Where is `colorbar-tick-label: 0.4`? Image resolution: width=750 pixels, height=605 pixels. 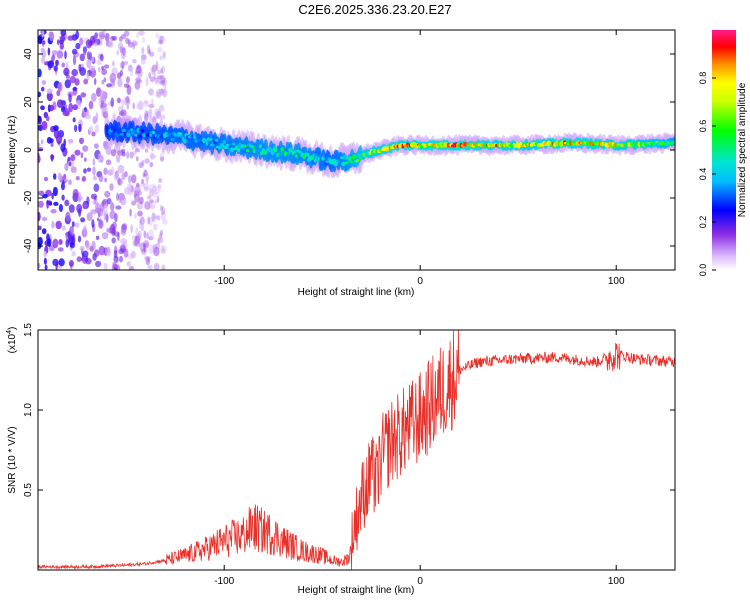 colorbar-tick-label: 0.4 is located at coordinates (703, 174).